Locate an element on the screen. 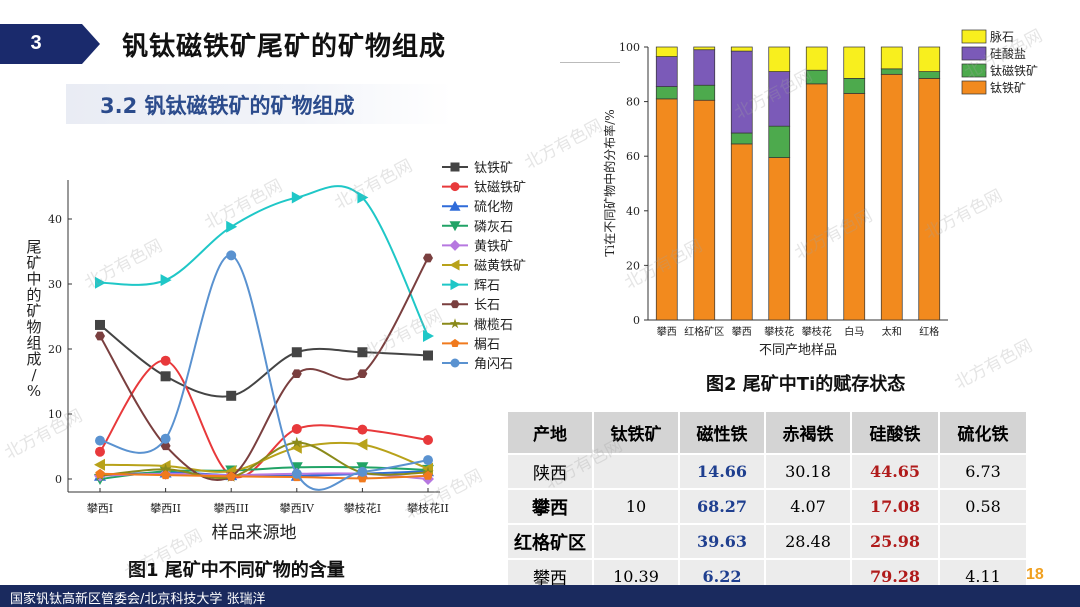 The image size is (1080, 607). x-tick-label: 攀西 is located at coordinates (667, 331).